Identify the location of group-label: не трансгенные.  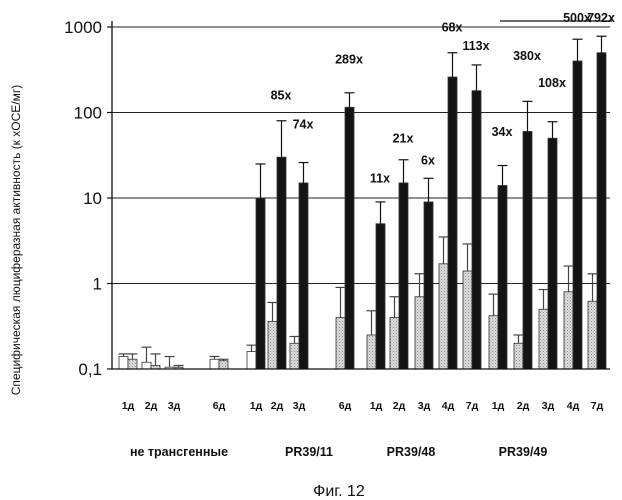
(179, 452).